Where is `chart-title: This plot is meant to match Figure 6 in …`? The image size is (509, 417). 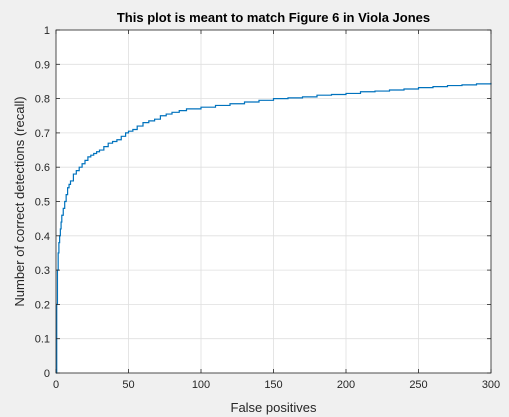 chart-title: This plot is meant to match Figure 6 in … is located at coordinates (273, 17).